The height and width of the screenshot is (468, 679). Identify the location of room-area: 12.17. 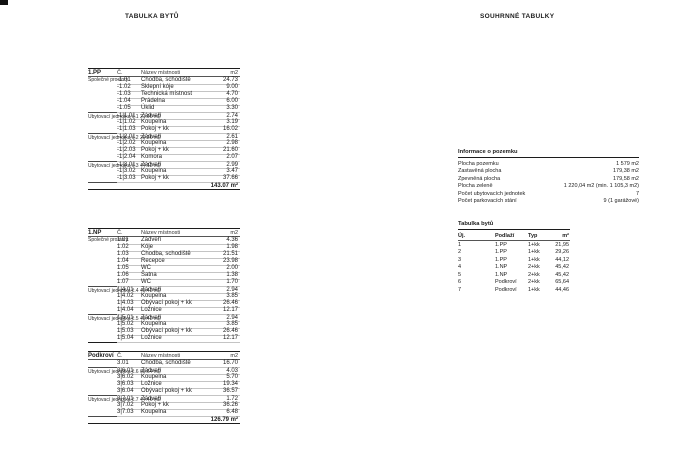
(223, 311).